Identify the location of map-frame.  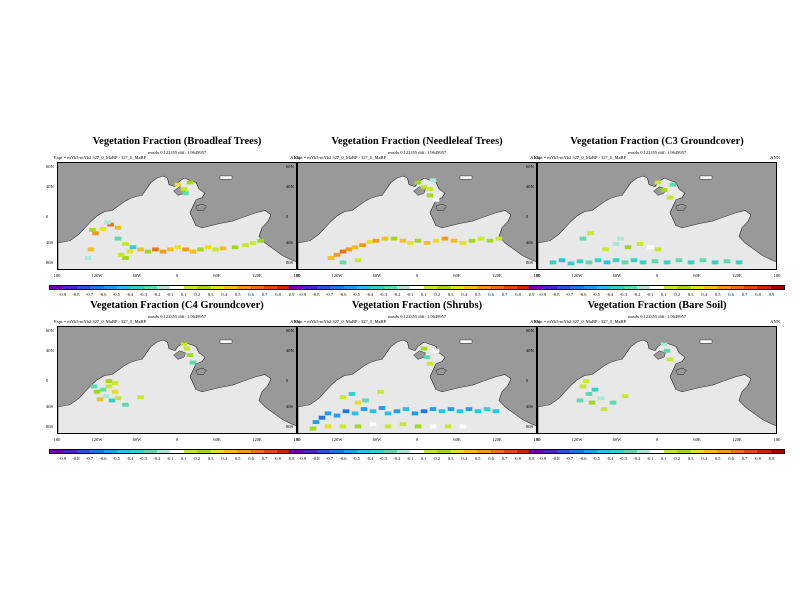
(417, 216).